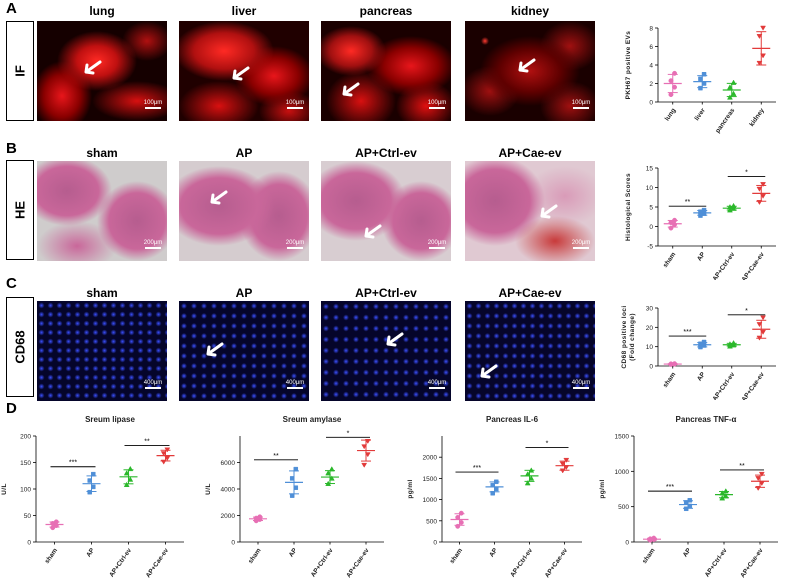 The height and width of the screenshot is (587, 791). What do you see at coordinates (4, 489) in the screenshot?
I see `chart-d1-ylabel: U/L` at bounding box center [4, 489].